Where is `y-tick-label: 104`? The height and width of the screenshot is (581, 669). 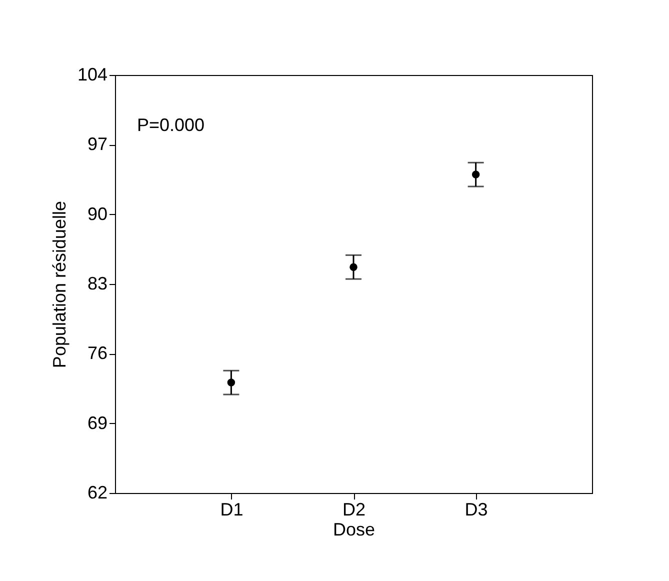
y-tick-label: 104 is located at coordinates (92, 74).